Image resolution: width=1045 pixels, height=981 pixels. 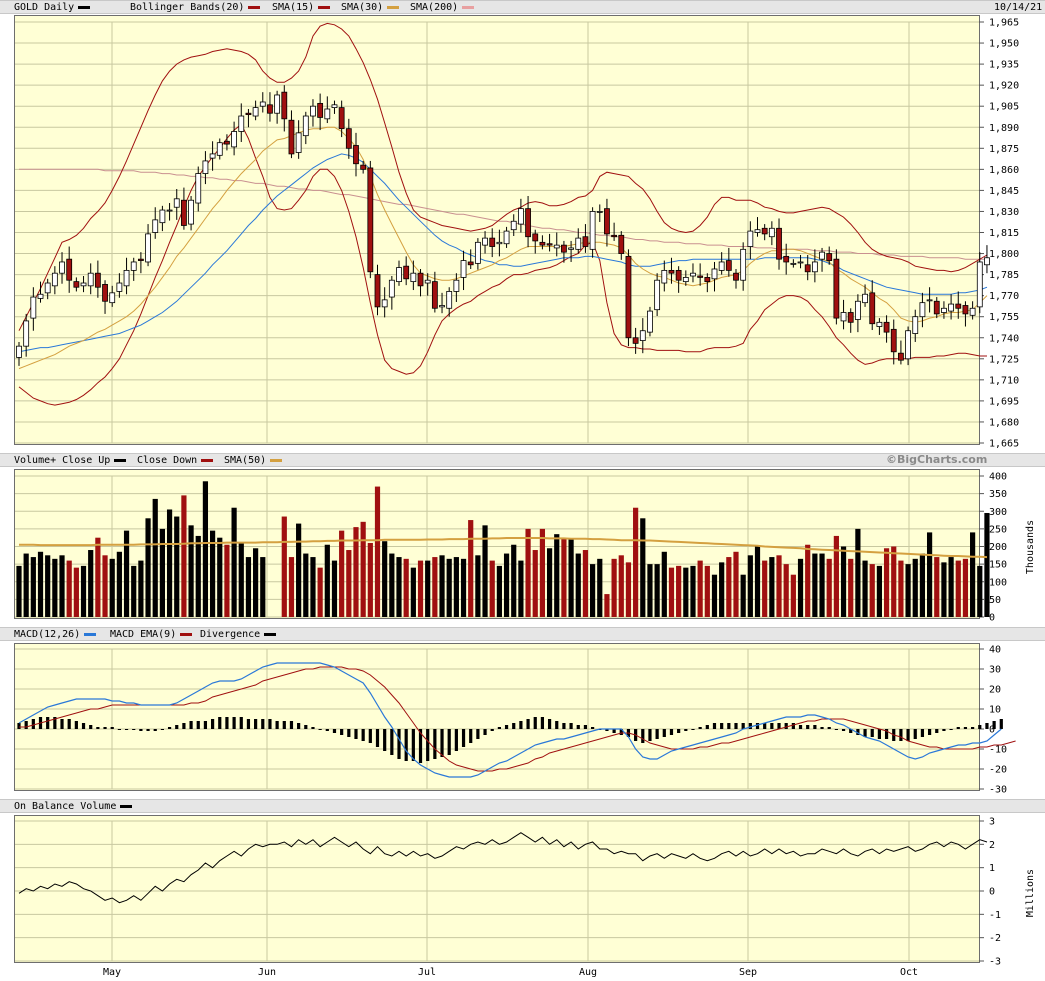 I want to click on price-tick-label: 1,710, so click(x=1004, y=380).